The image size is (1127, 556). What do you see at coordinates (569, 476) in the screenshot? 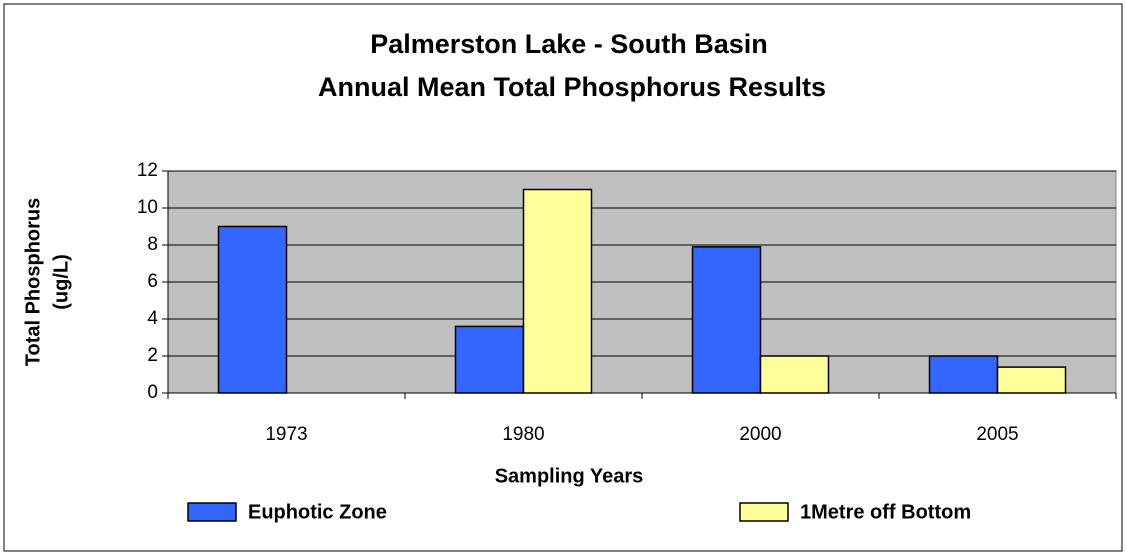
I see `x-axis-label: Sampling Years` at bounding box center [569, 476].